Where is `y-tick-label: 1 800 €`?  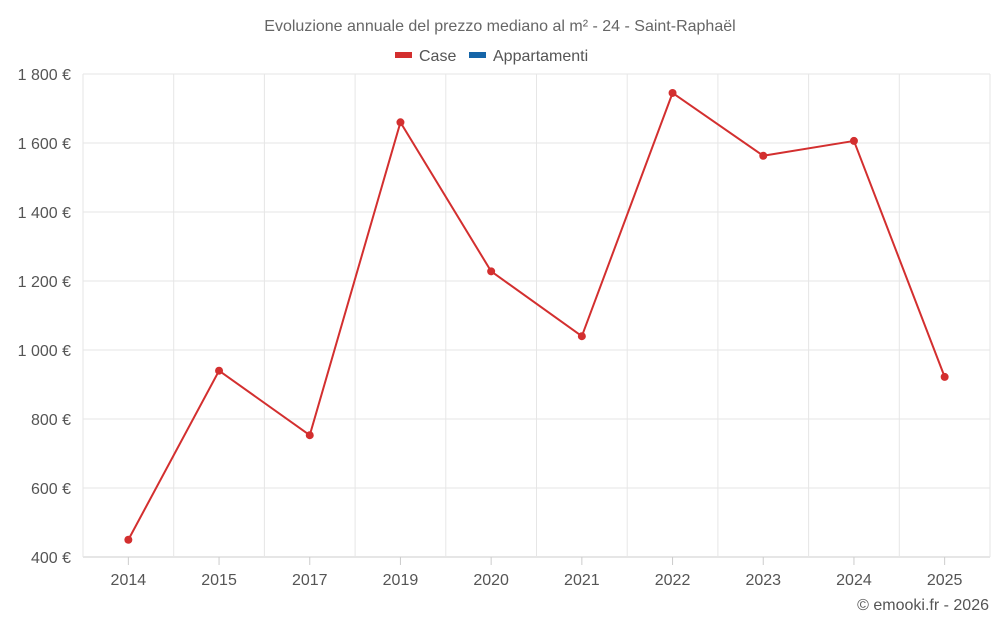
y-tick-label: 1 800 € is located at coordinates (44, 75).